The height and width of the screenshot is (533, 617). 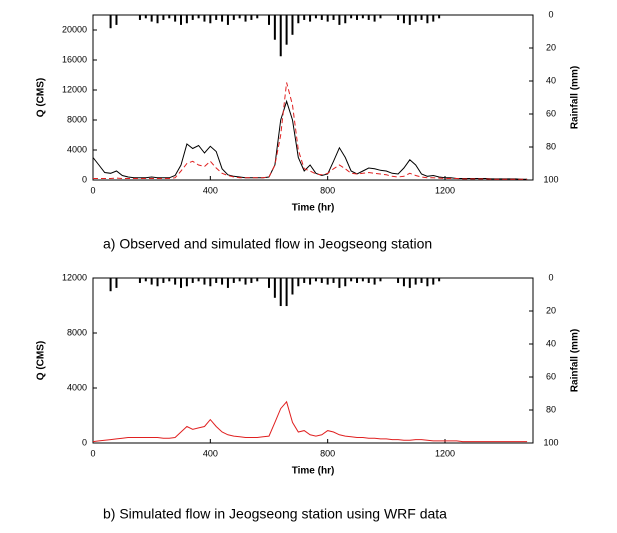 What do you see at coordinates (550, 14) in the screenshot?
I see `y2-tick-label: 0` at bounding box center [550, 14].